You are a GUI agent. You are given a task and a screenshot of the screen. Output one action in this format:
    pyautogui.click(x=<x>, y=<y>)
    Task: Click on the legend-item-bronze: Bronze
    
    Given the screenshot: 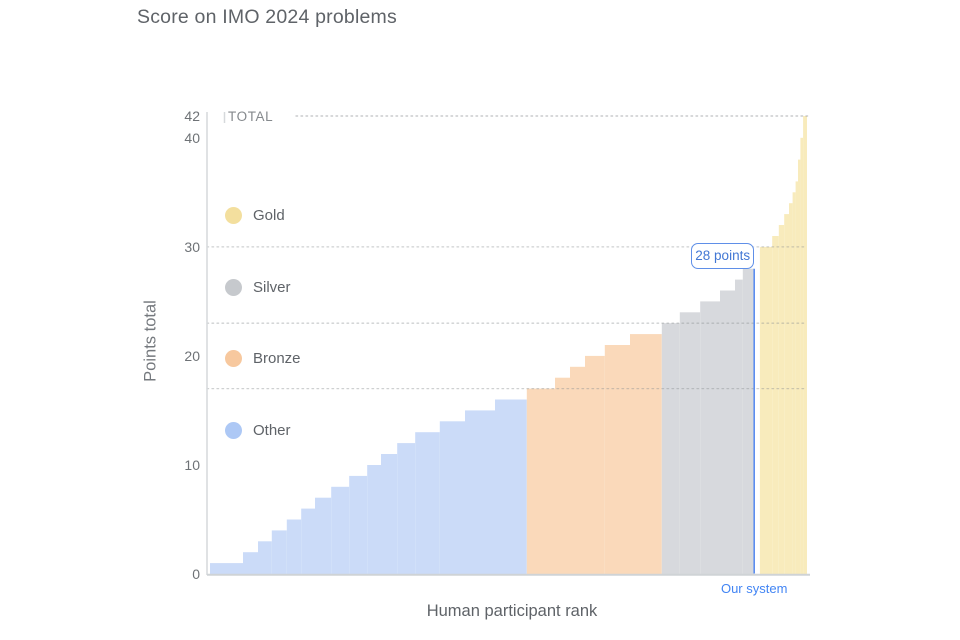 What is the action you would take?
    pyautogui.click(x=263, y=358)
    